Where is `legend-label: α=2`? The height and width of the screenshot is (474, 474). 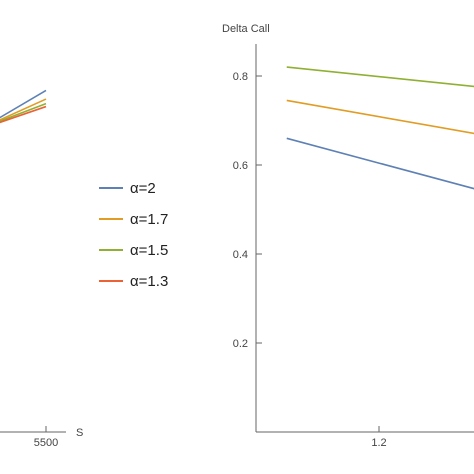
legend-label: α=2 is located at coordinates (143, 188).